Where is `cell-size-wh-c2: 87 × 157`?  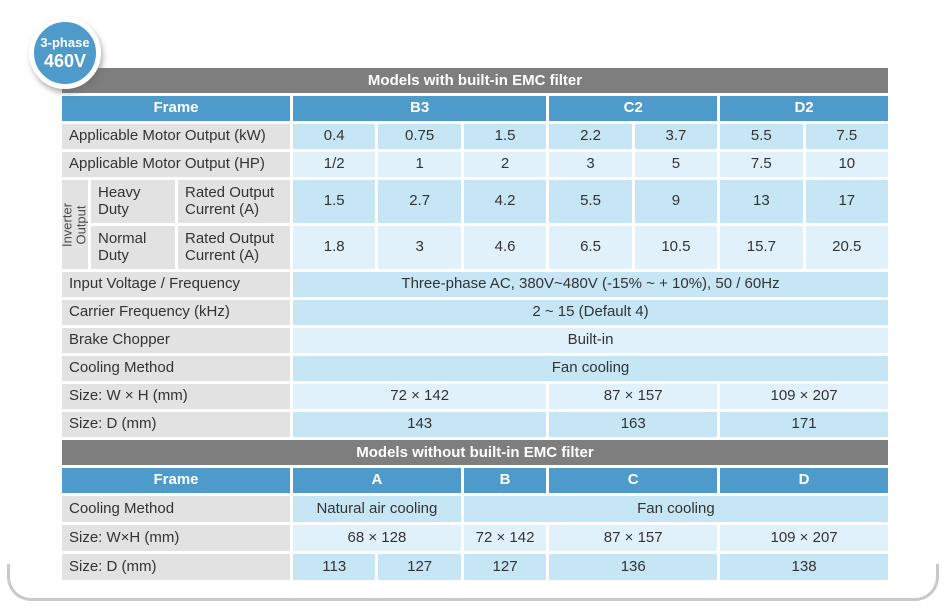 cell-size-wh-c2: 87 × 157 is located at coordinates (633, 396).